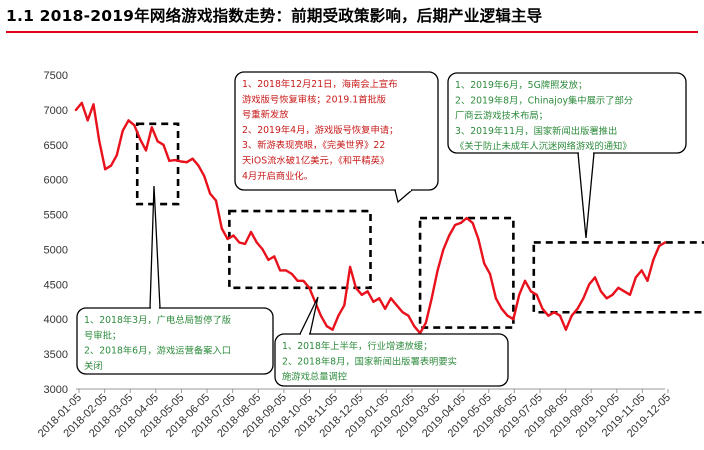 The height and width of the screenshot is (450, 704). Describe the element at coordinates (56, 111) in the screenshot. I see `y-tick-label: 7000` at that location.